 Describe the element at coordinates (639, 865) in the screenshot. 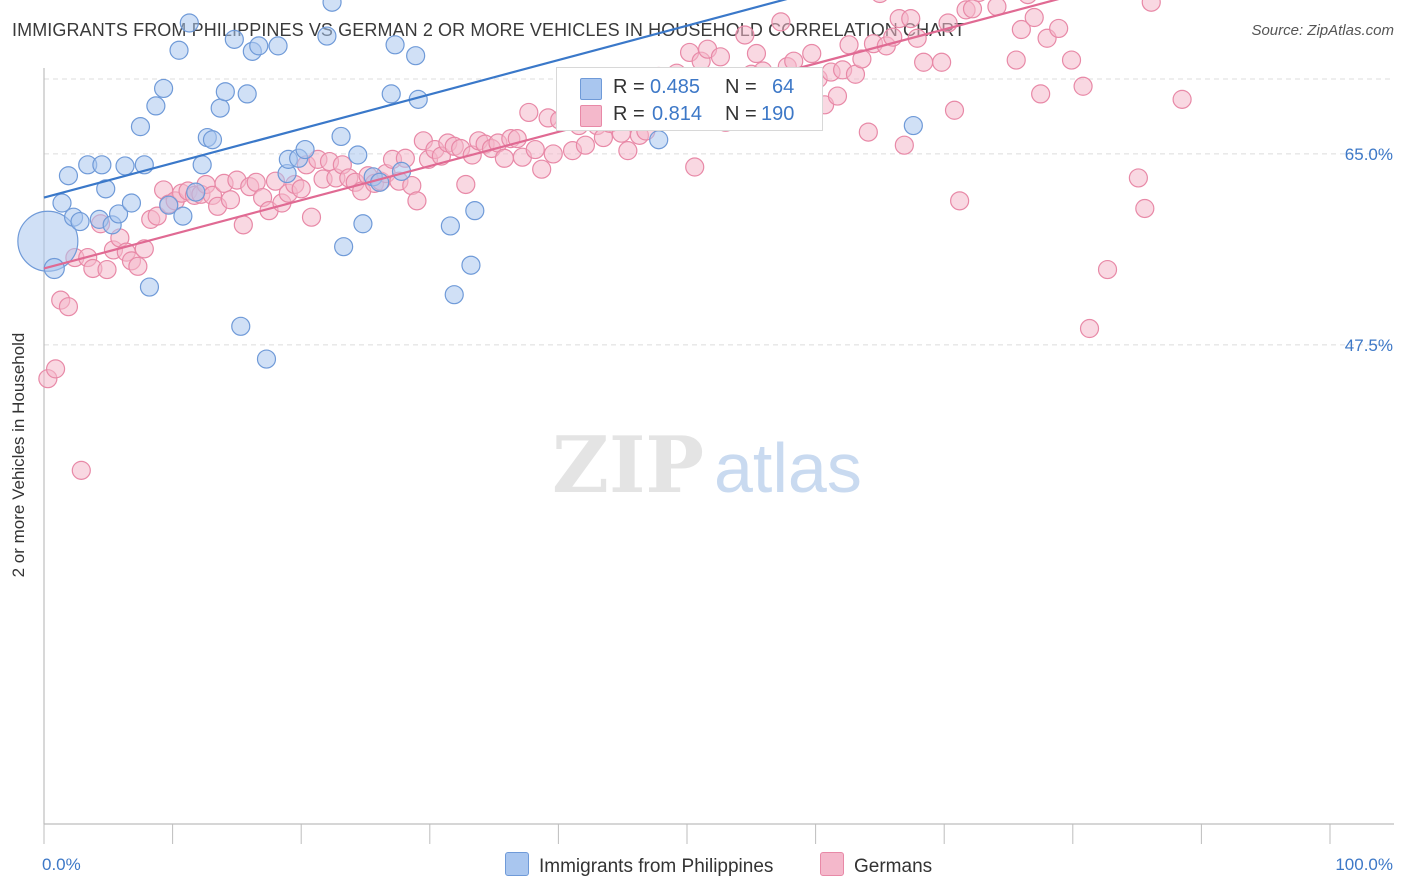

I see `legend-item-philippines: Immigrants from Philippines` at that location.